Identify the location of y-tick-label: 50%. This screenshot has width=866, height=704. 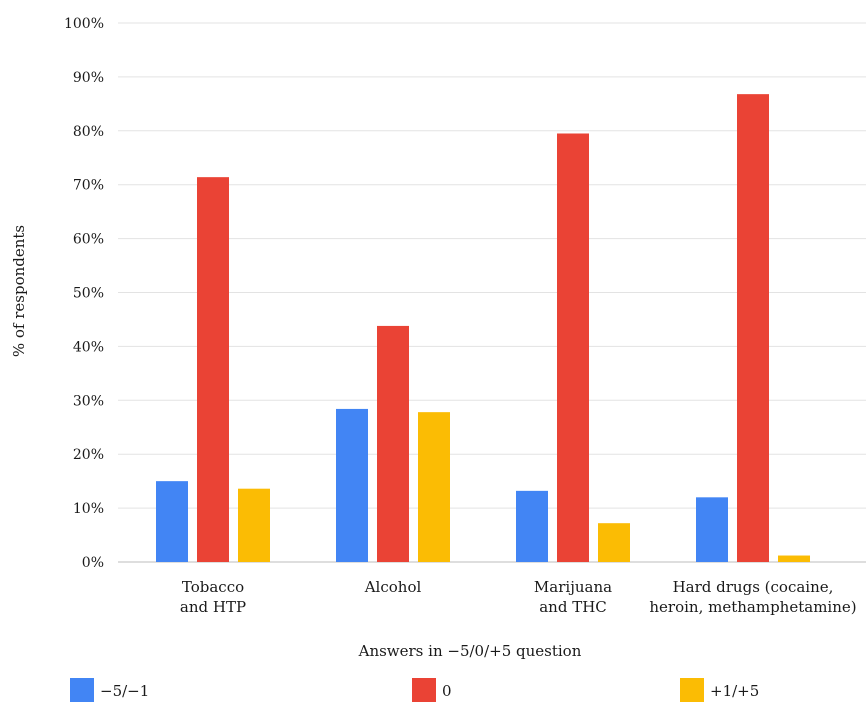
(88, 294).